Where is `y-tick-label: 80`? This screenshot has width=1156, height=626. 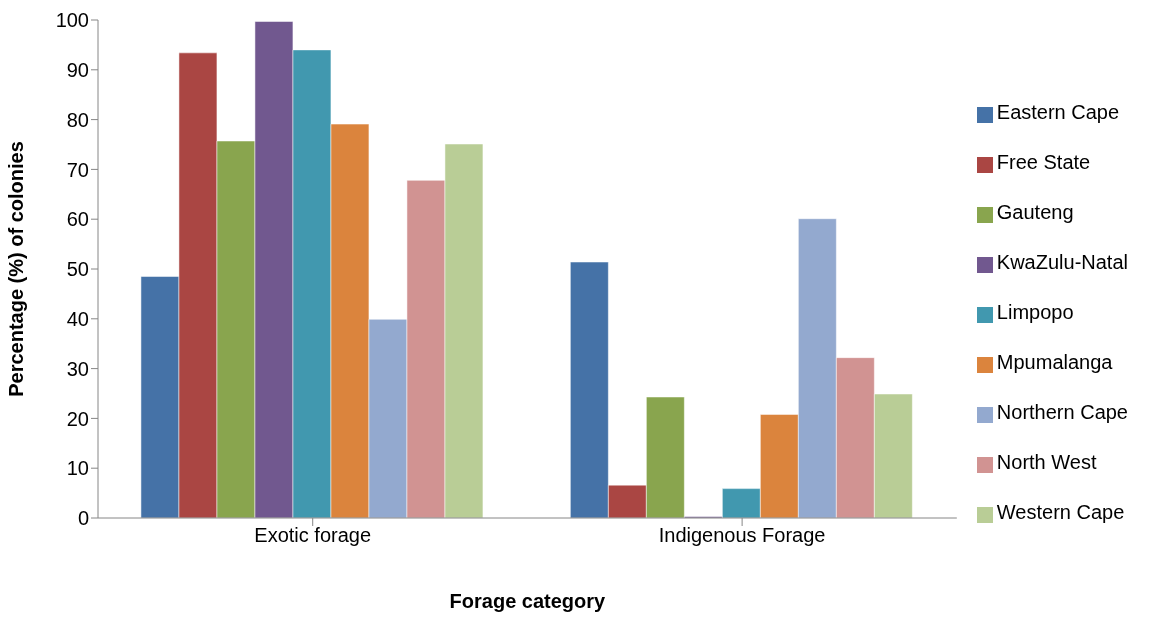
y-tick-label: 80 is located at coordinates (77, 119).